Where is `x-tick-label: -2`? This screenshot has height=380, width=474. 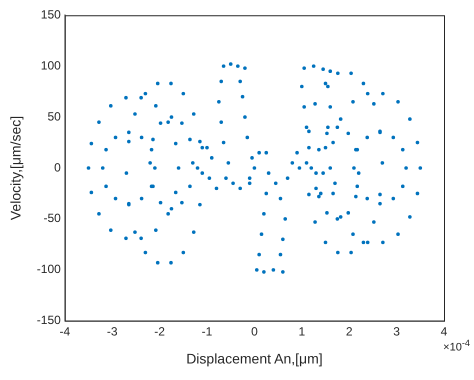
x-tick-label: -2 is located at coordinates (160, 331).